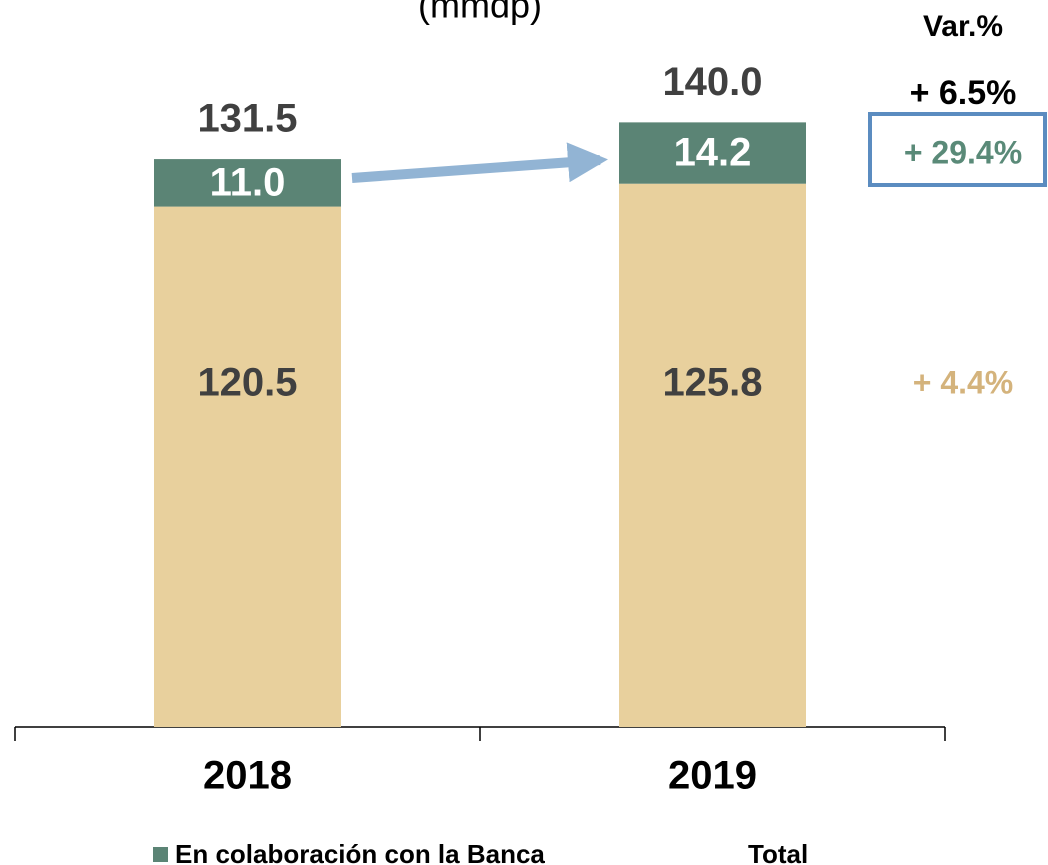  Describe the element at coordinates (712, 383) in the screenshot. I see `bar-label: 125.8` at that location.